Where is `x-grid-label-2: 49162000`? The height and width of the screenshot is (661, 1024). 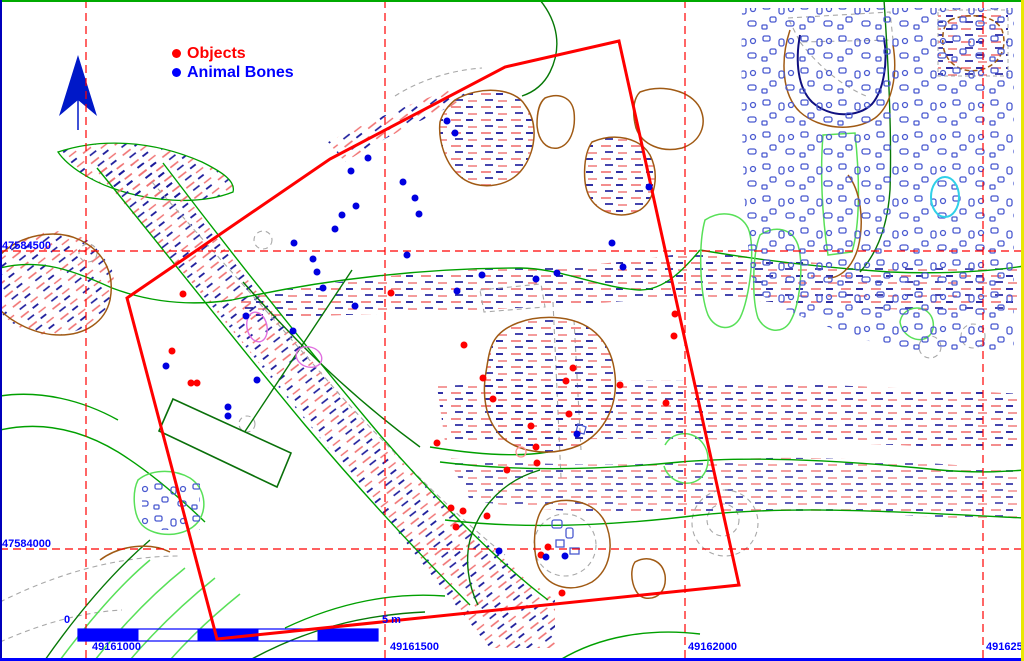 x-grid-label-2: 49162000 is located at coordinates (712, 647).